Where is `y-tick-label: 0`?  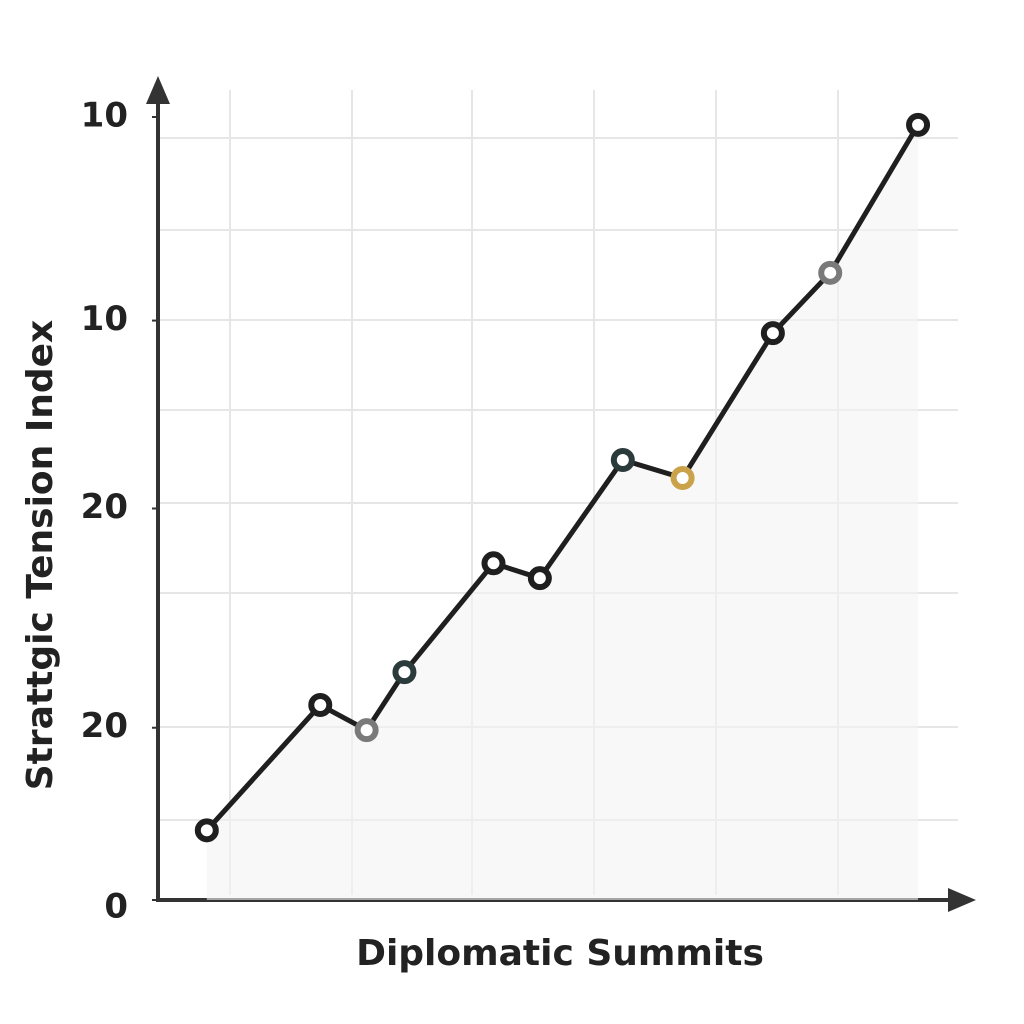
y-tick-label: 0 is located at coordinates (116, 907).